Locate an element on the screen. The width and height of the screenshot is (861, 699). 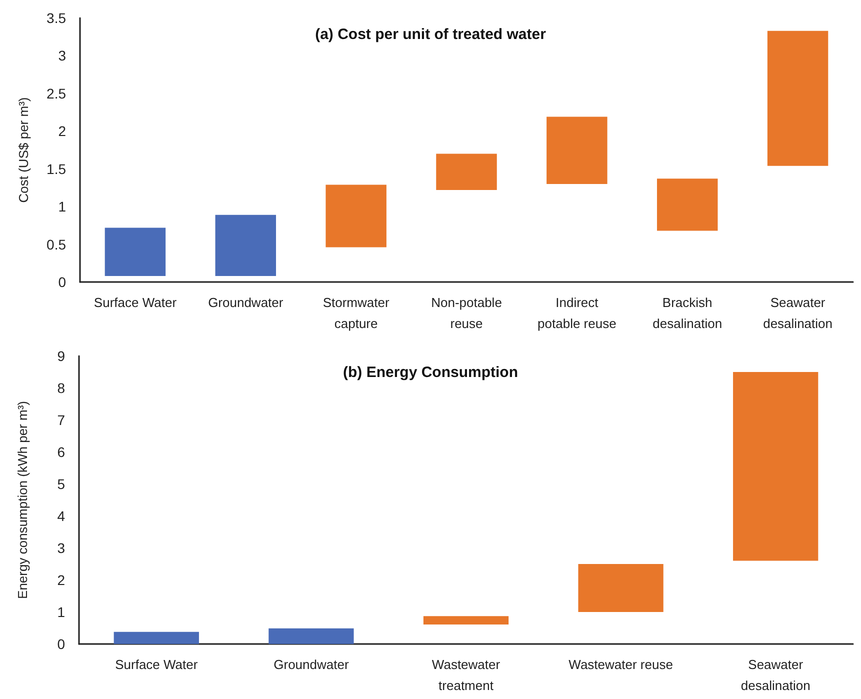
y-tick-label: 2.5 is located at coordinates (56, 93).